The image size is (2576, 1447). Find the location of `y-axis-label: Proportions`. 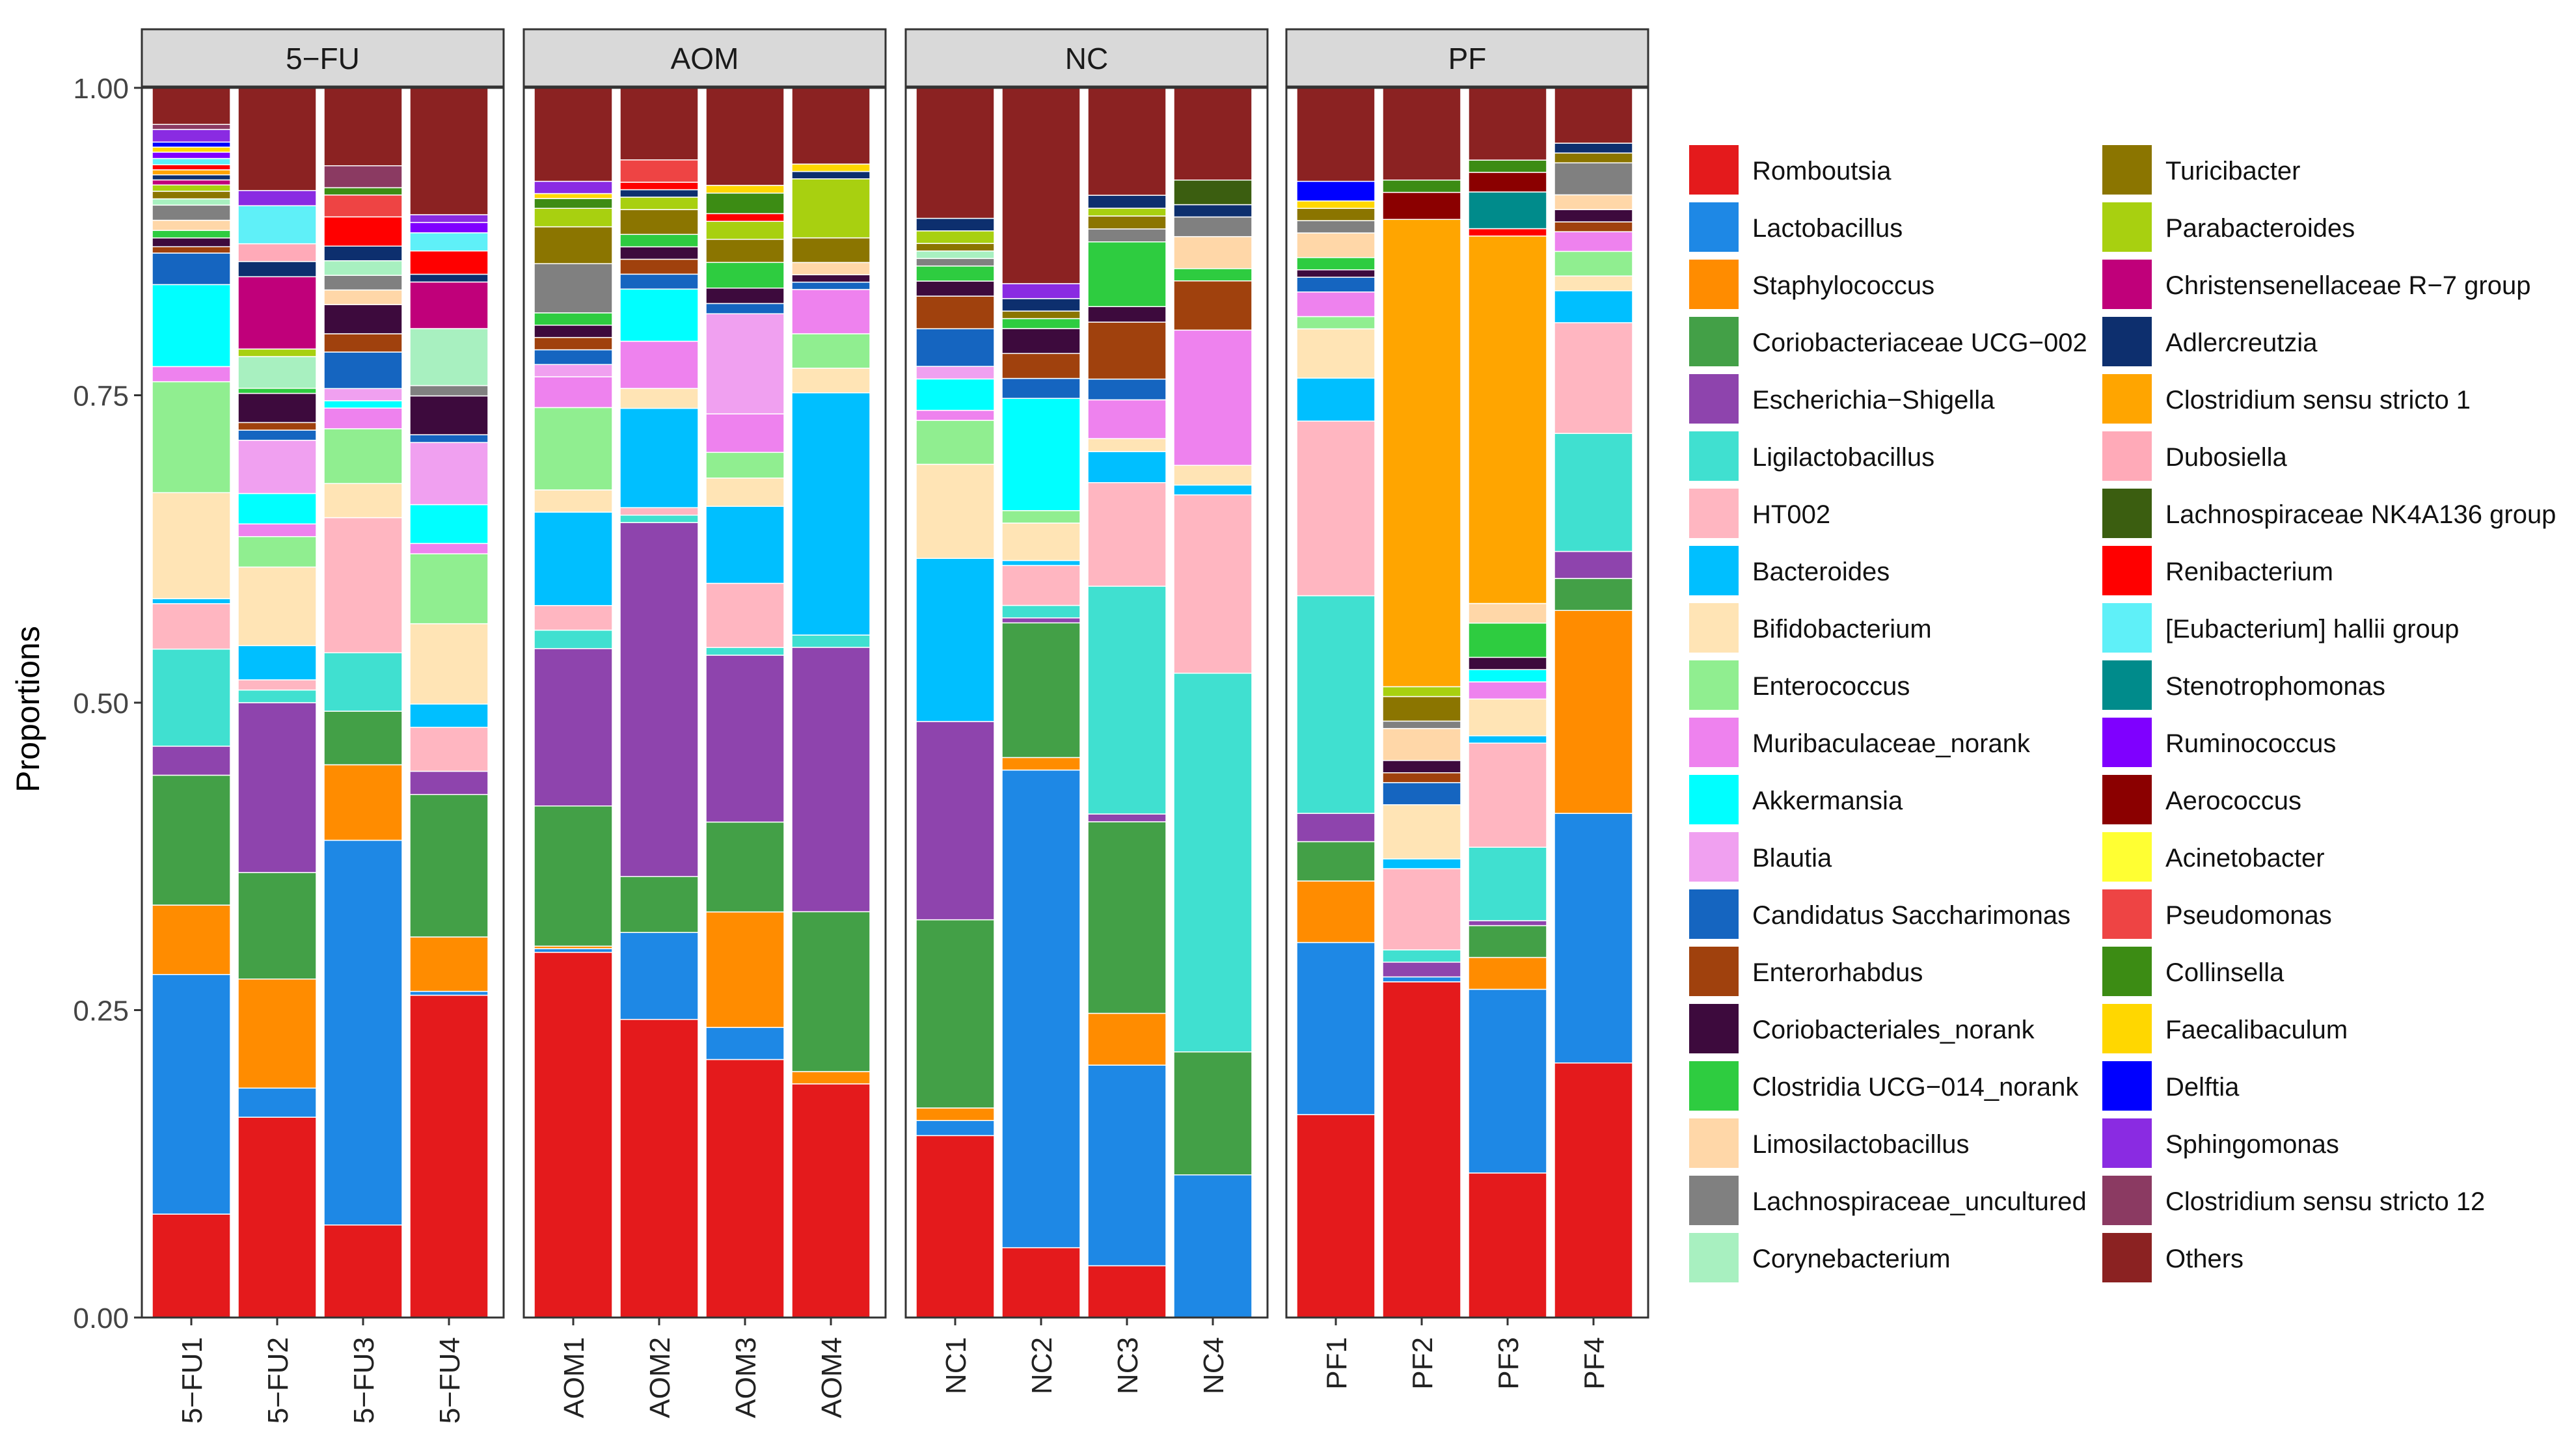

y-axis-label: Proportions is located at coordinates (28, 709).